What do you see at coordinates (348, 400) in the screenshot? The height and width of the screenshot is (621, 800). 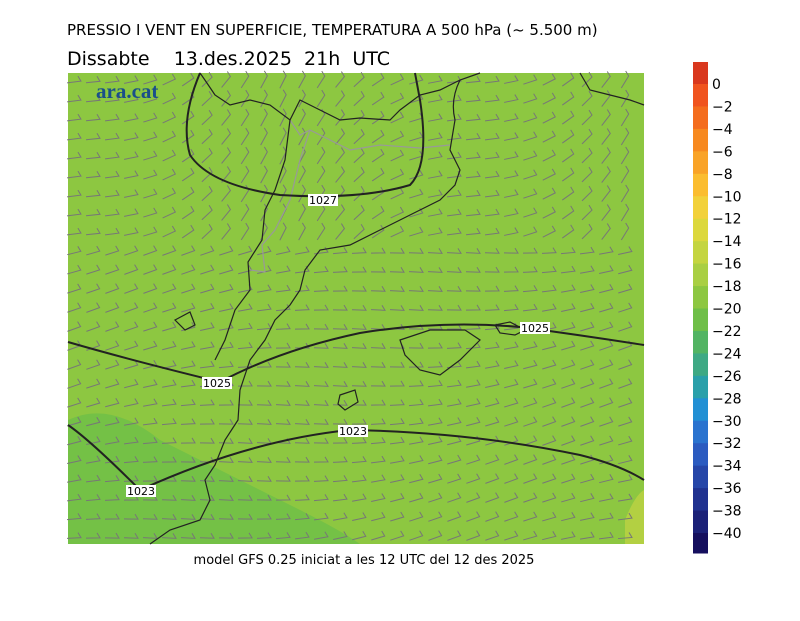 I see `island` at bounding box center [348, 400].